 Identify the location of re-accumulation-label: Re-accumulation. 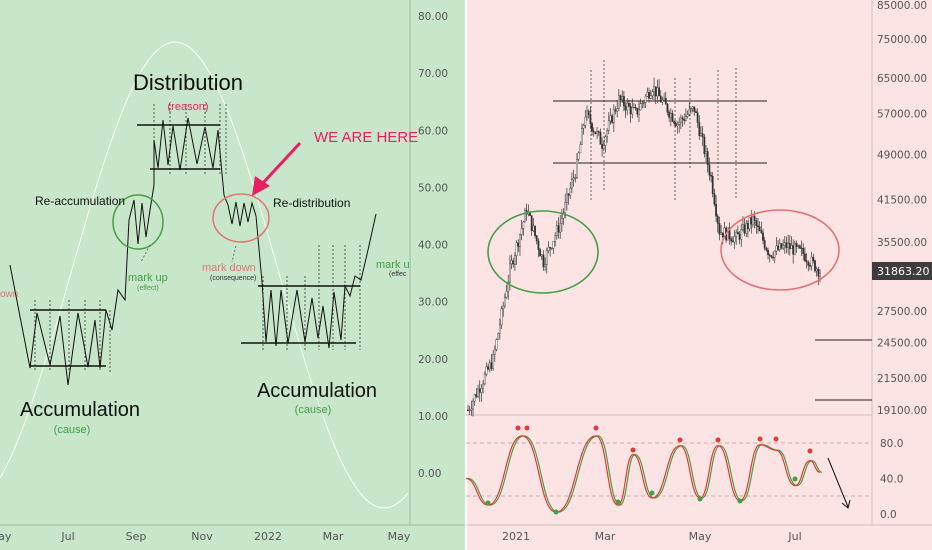
(80, 201).